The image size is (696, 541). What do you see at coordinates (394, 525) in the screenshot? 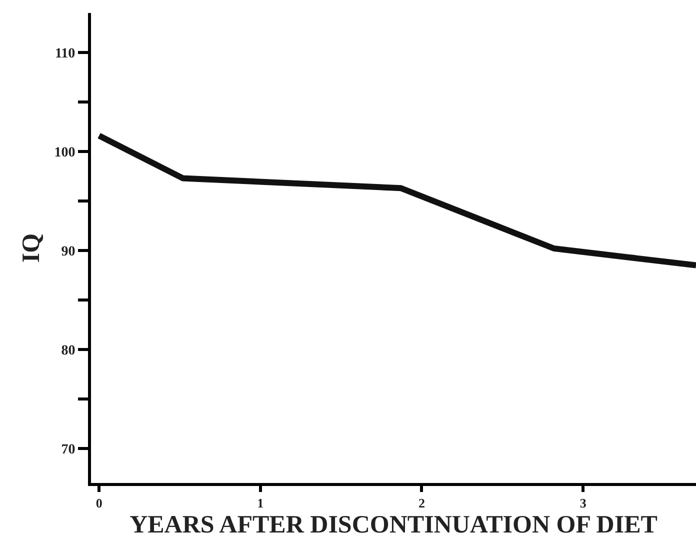
I see `x-axis-title: YEARS AFTER DISCONTINUATION OF DIET` at bounding box center [394, 525].